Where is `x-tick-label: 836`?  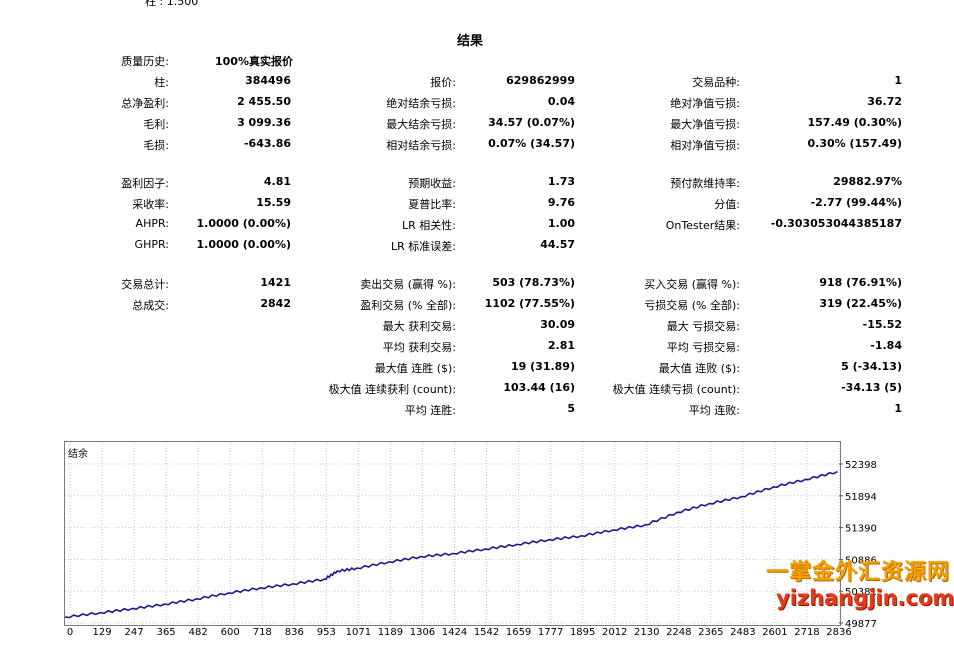 x-tick-label: 836 is located at coordinates (294, 632).